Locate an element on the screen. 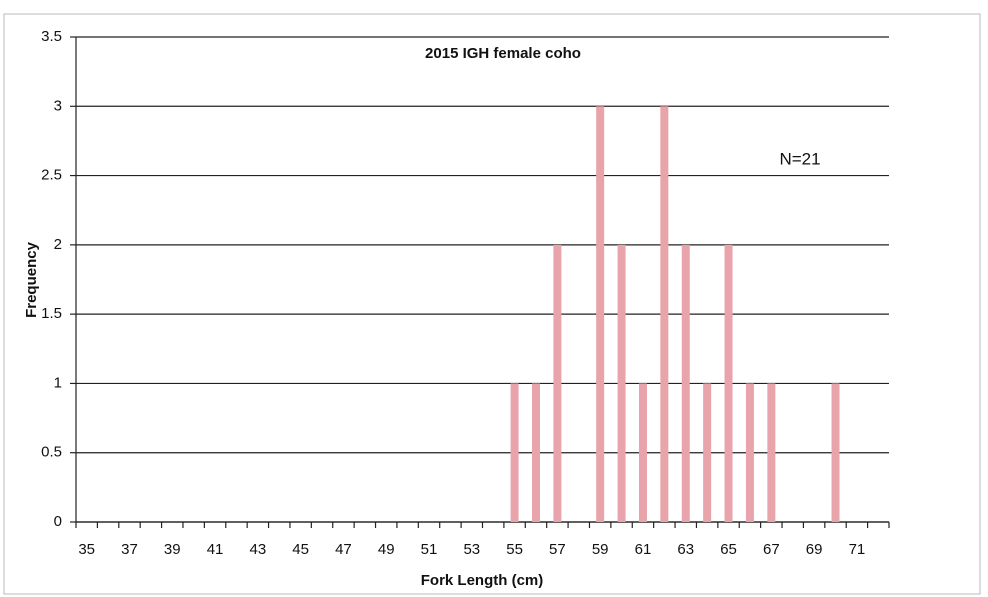  x-tick-label: 57 is located at coordinates (557, 549).